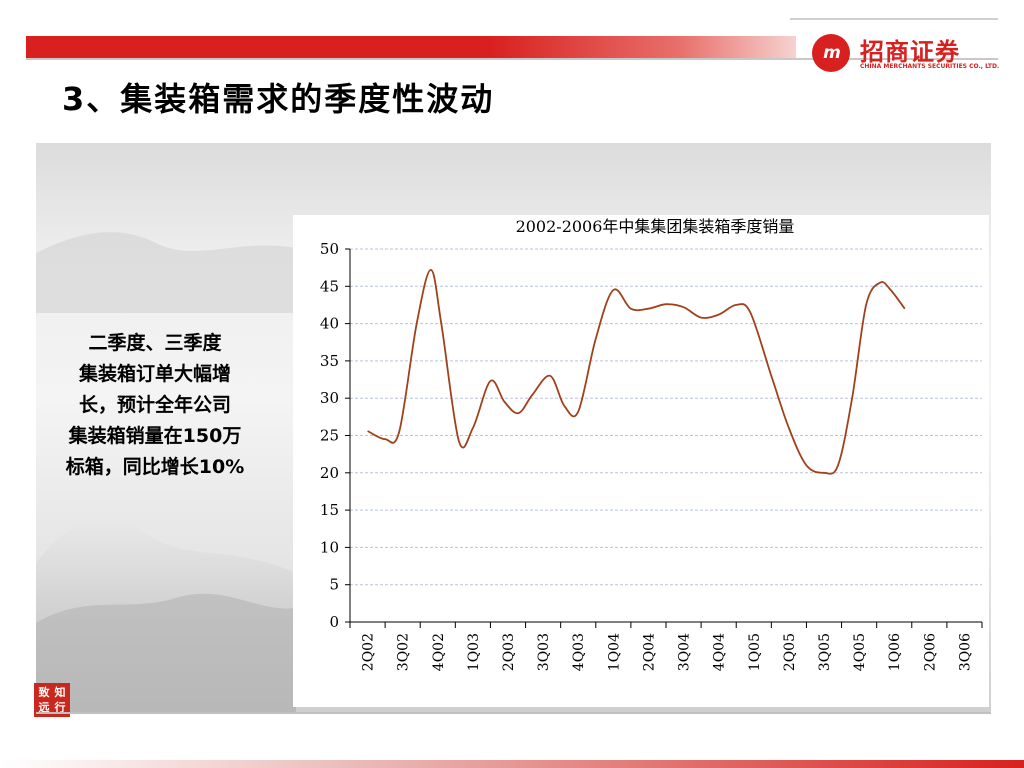 Image resolution: width=1024 pixels, height=768 pixels. Describe the element at coordinates (329, 473) in the screenshot. I see `y-tick-label: 20` at that location.